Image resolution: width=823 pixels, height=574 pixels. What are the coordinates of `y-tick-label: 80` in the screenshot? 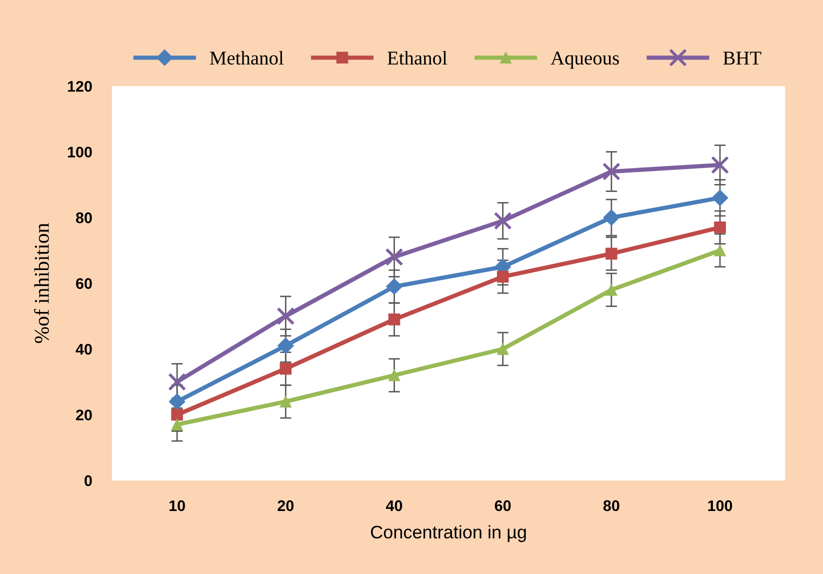 It's located at (84, 218).